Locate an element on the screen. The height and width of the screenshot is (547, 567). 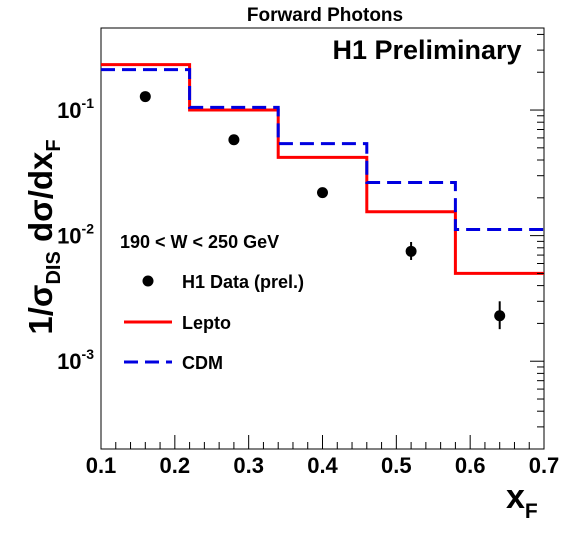
legend-data-marker is located at coordinates (148, 281).